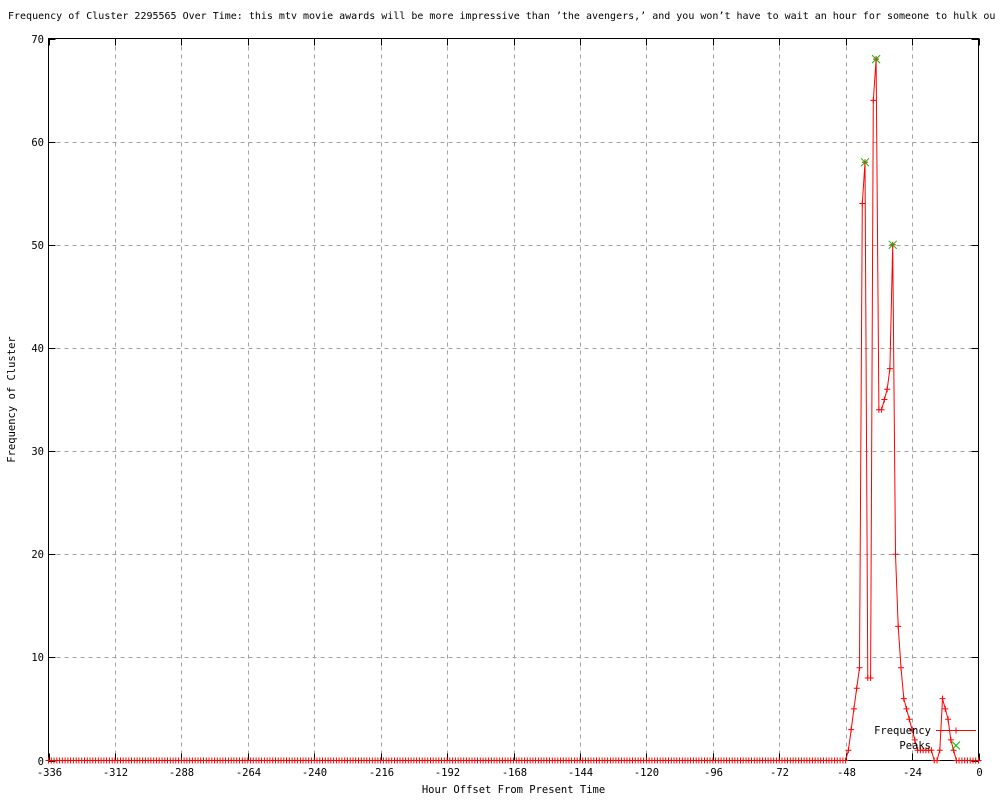  I want to click on x-tick-label: -48, so click(846, 773).